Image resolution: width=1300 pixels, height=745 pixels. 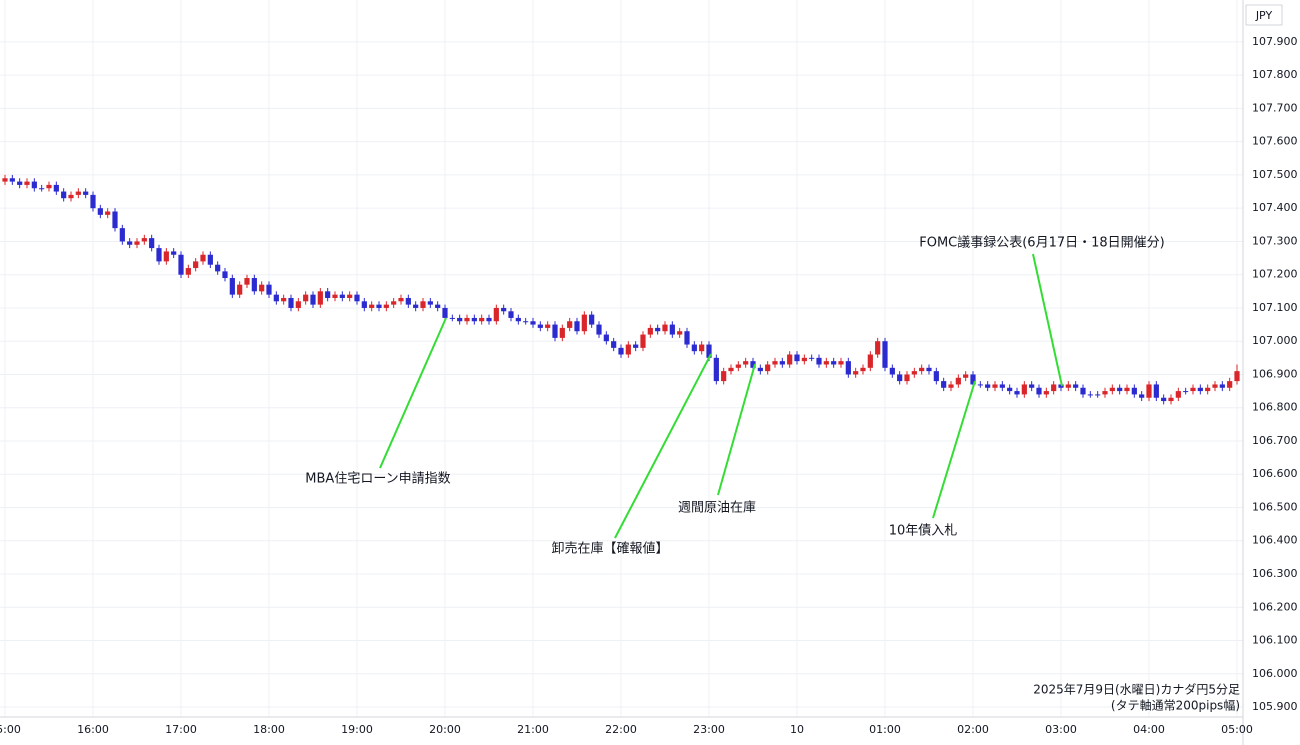 What do you see at coordinates (1275, 107) in the screenshot?
I see `y-tick-label: 107.700` at bounding box center [1275, 107].